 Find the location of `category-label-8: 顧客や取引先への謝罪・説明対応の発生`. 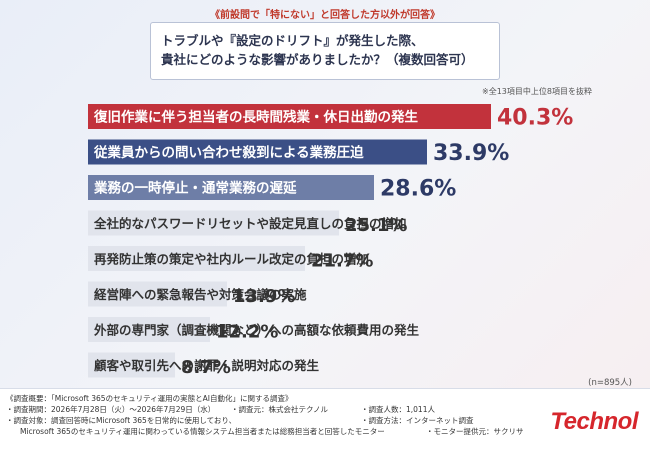

category-label-8: 顧客や取引先への謝罪・説明対応の発生 is located at coordinates (207, 365).